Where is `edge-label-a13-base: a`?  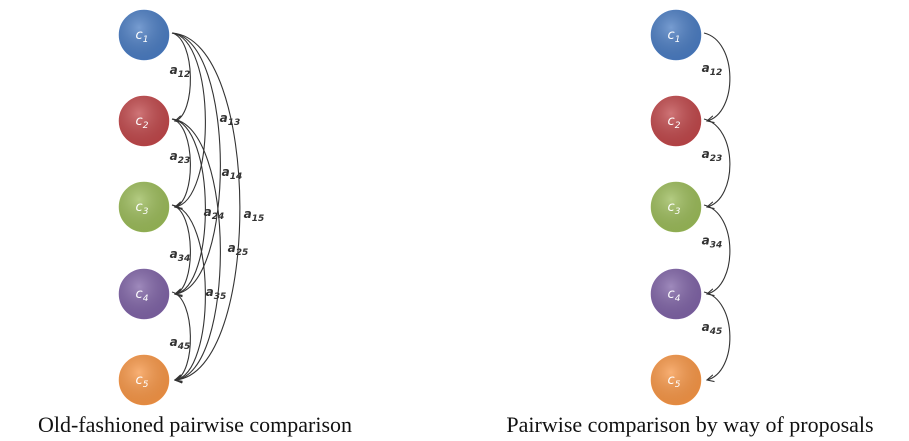
edge-label-a13-base: a is located at coordinates (224, 118).